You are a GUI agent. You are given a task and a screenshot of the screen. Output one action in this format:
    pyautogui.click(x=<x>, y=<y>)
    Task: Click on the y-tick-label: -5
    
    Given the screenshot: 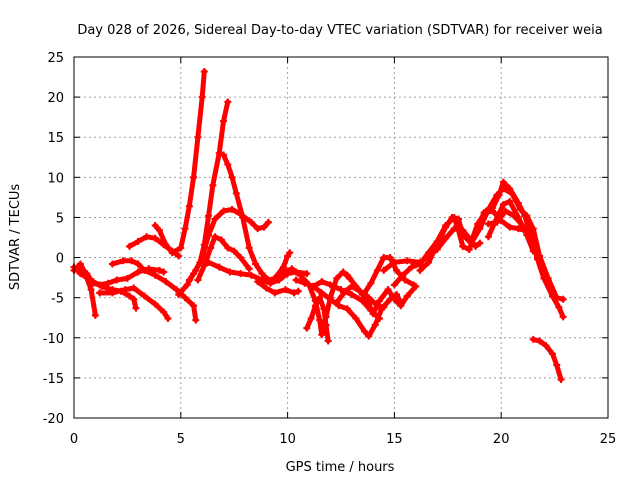 What is the action you would take?
    pyautogui.click(x=57, y=299)
    